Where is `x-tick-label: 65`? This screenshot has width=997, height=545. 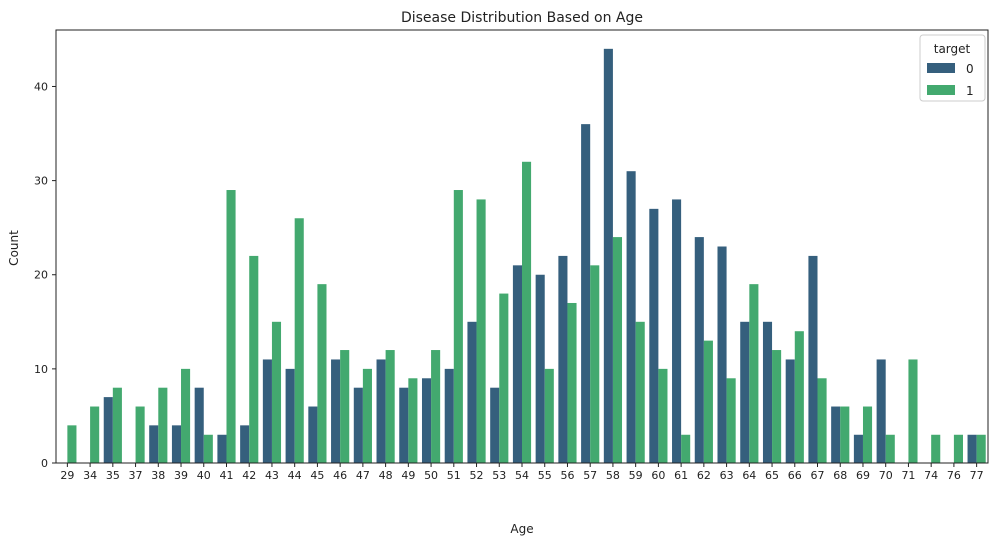 x-tick-label: 65 is located at coordinates (772, 475).